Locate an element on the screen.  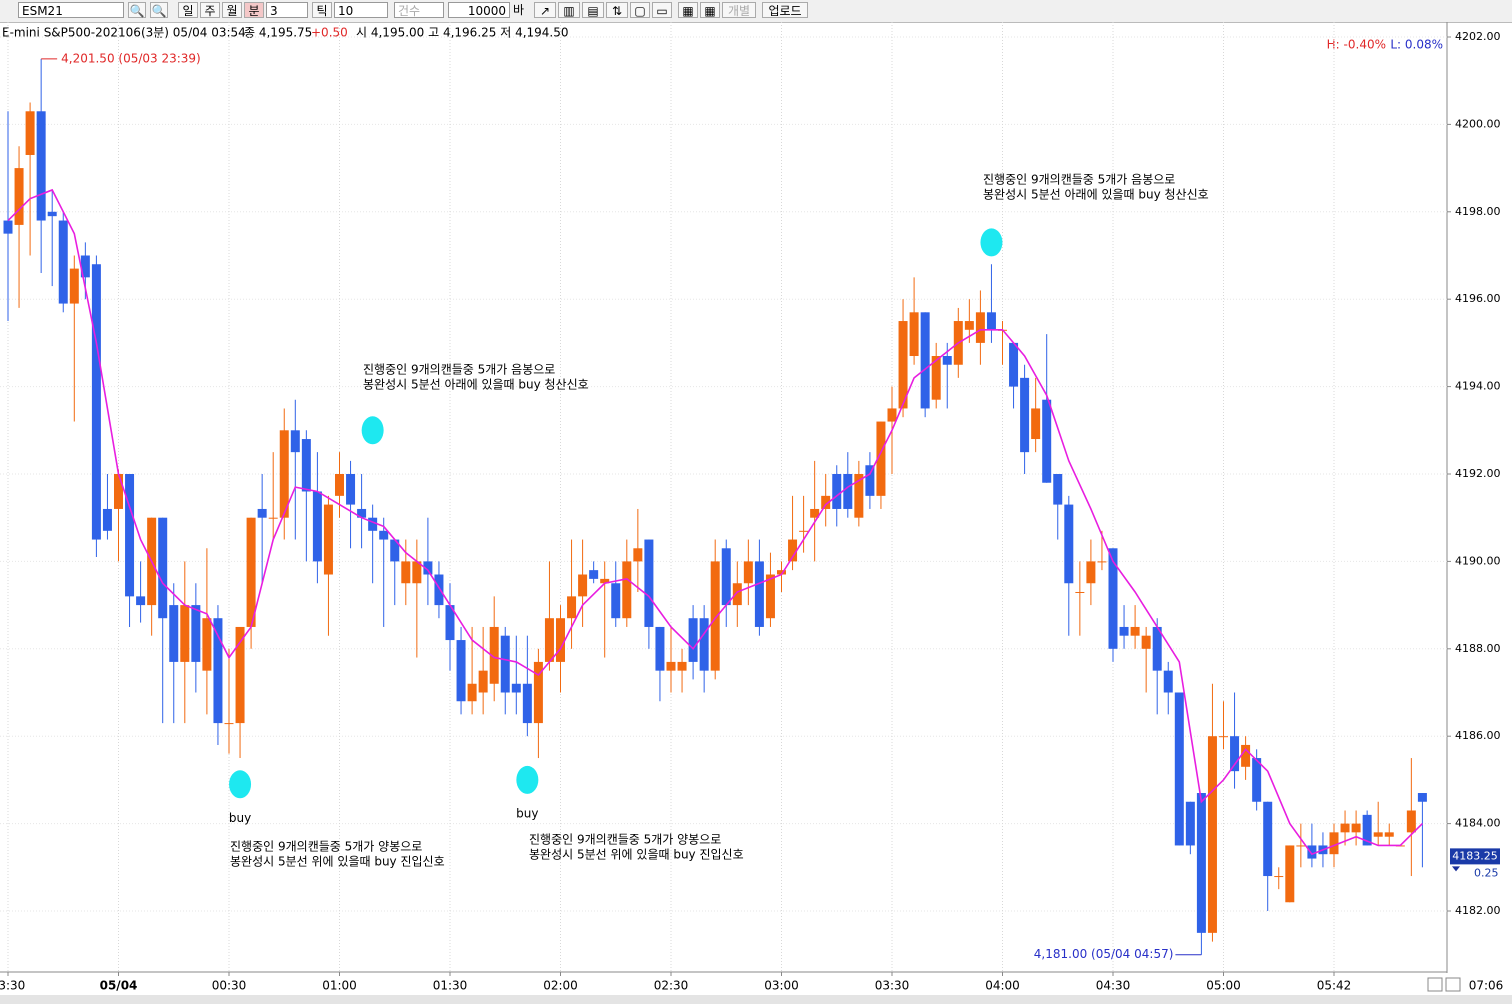
x-tick-label: 07:06 is located at coordinates (1486, 986).